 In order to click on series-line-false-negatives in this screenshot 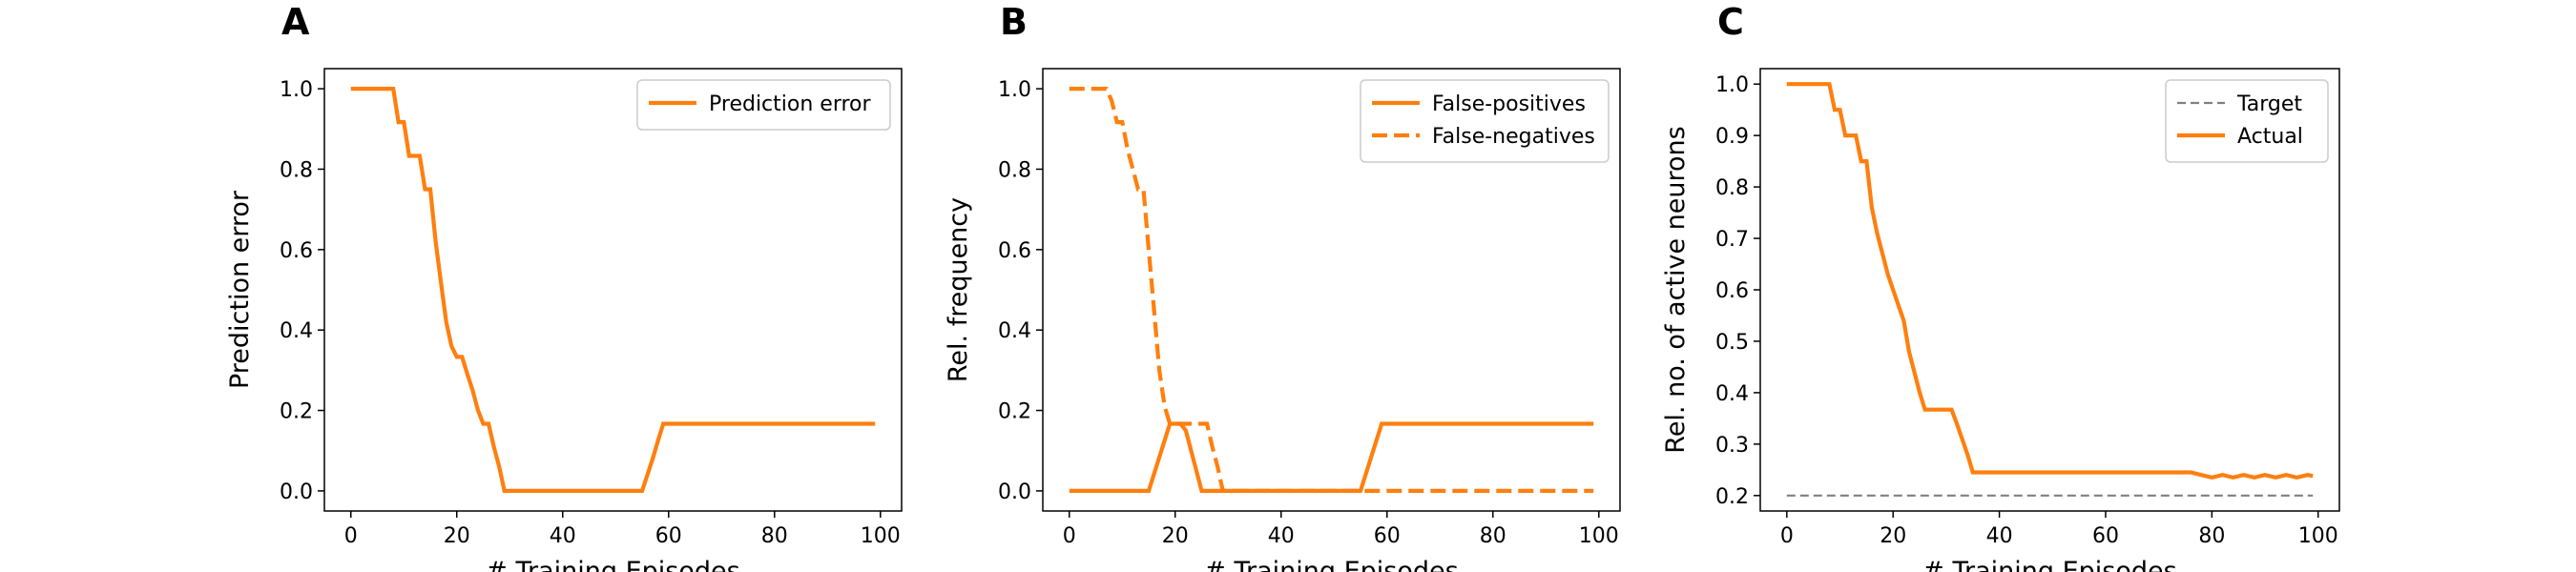, I will do `click(1331, 290)`.